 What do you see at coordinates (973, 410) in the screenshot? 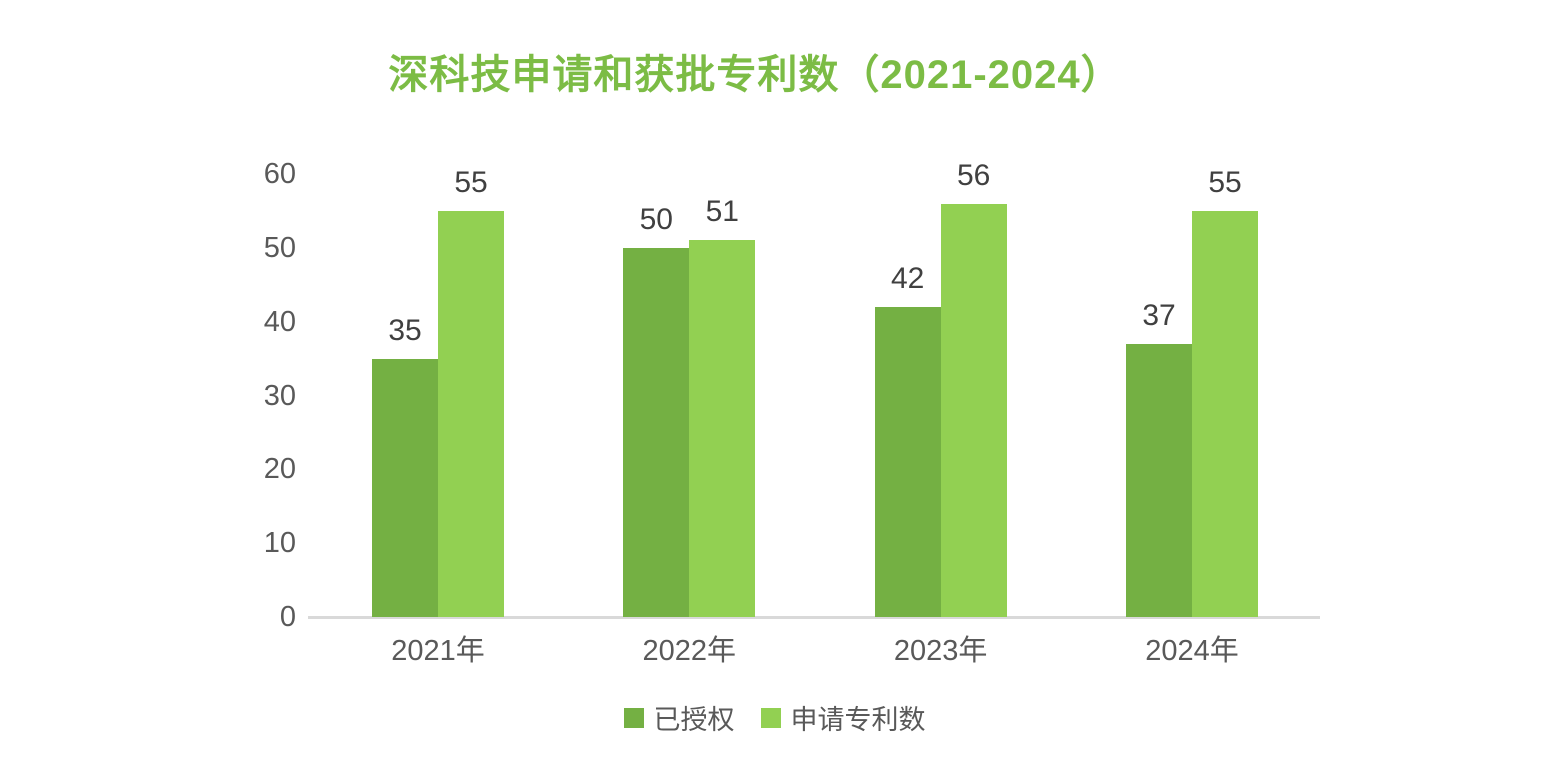
I see `bar-申请专利数-2023年` at bounding box center [973, 410].